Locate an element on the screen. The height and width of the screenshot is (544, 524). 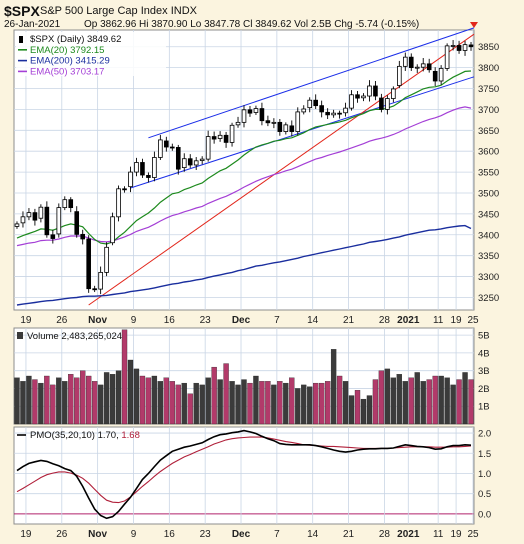
x-tick-label: 25 is located at coordinates (473, 320).